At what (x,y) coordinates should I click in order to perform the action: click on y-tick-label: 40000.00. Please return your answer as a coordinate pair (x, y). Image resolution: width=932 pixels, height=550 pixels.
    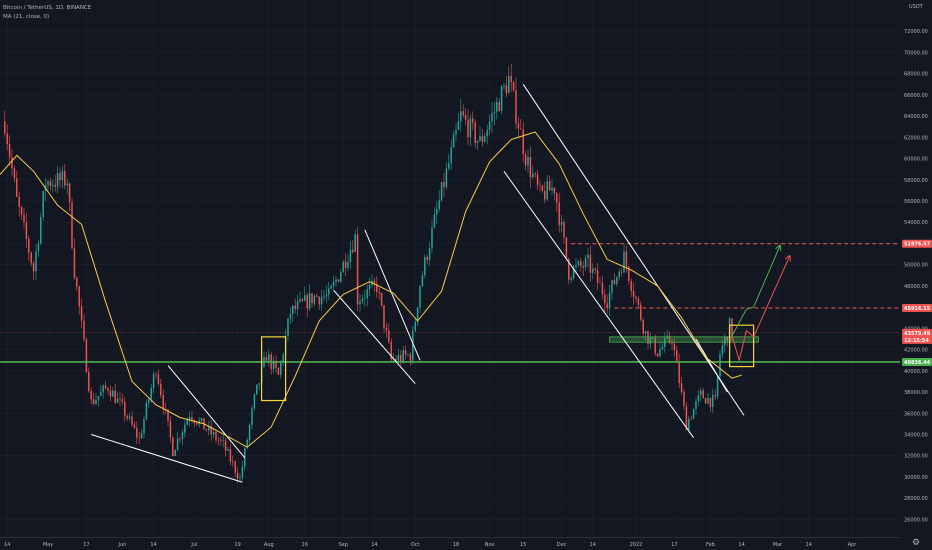
    Looking at the image, I should click on (916, 372).